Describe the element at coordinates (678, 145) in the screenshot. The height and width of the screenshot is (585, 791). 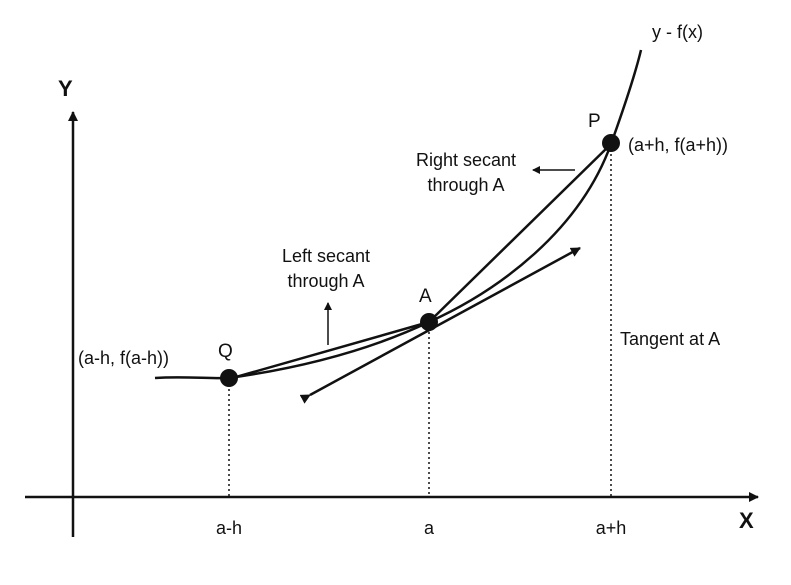
I see `point-p-coords: (a+h, f(a+h))` at that location.